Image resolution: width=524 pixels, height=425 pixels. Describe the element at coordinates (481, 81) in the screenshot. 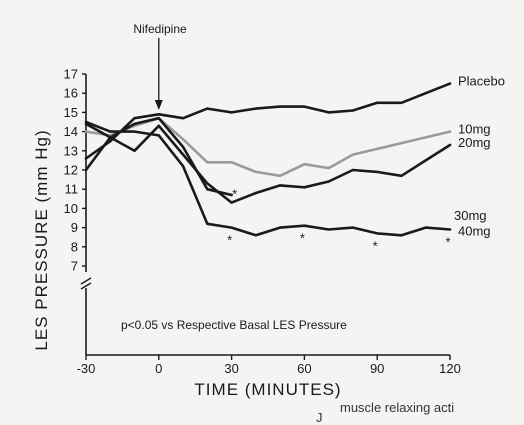

I see `series-label-placebo: Placebo` at that location.